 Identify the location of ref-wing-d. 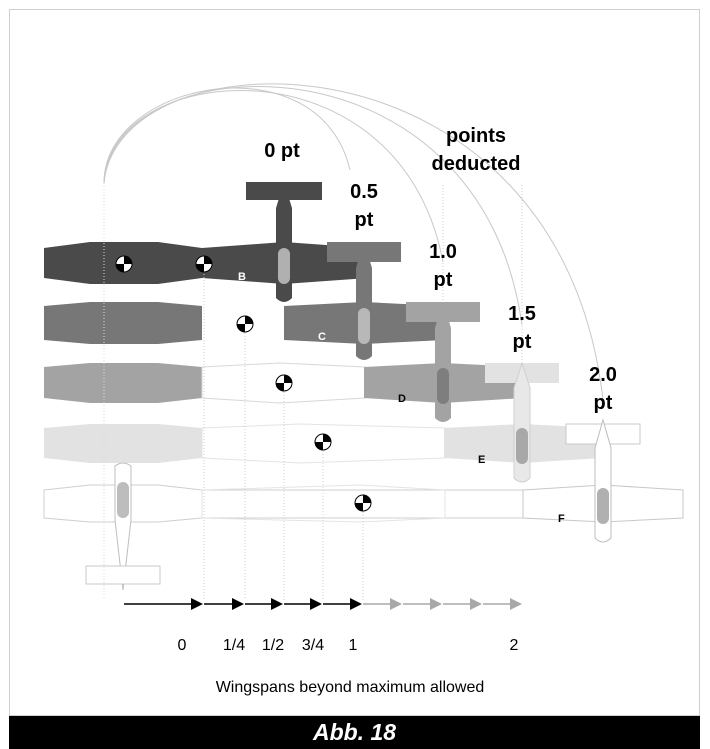
(123, 383).